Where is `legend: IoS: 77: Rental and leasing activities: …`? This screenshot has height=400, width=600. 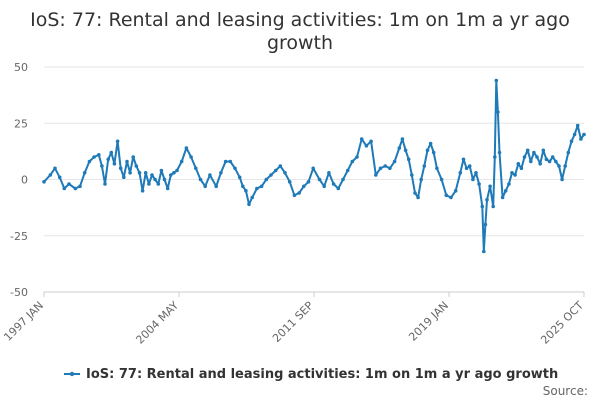
legend: IoS: 77: Rental and leasing activities: … is located at coordinates (311, 374).